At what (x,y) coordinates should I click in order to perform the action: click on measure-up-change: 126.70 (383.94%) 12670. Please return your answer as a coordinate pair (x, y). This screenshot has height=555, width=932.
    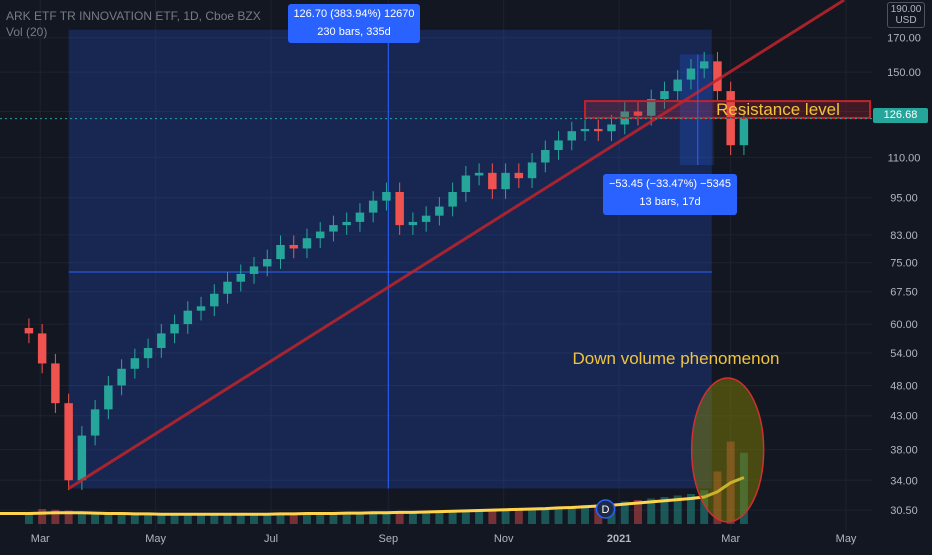
    Looking at the image, I should click on (354, 14).